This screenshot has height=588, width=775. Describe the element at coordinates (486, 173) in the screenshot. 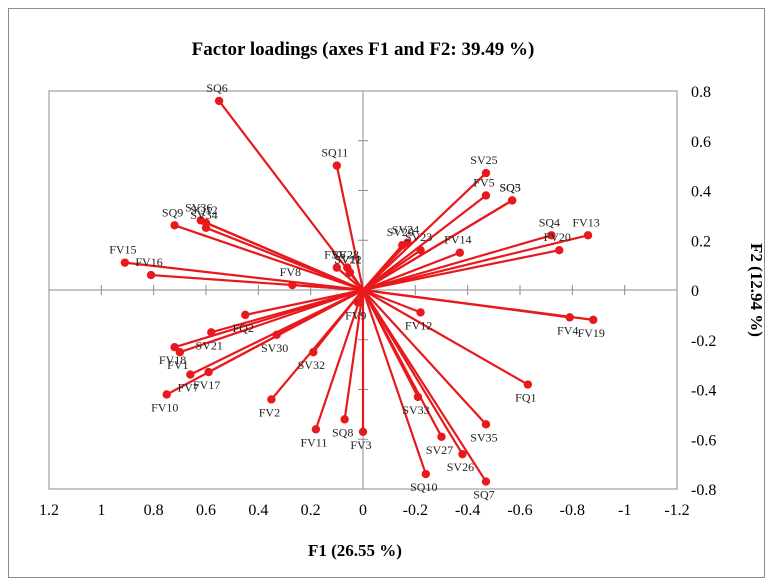

I see `loading-point-sv25` at that location.